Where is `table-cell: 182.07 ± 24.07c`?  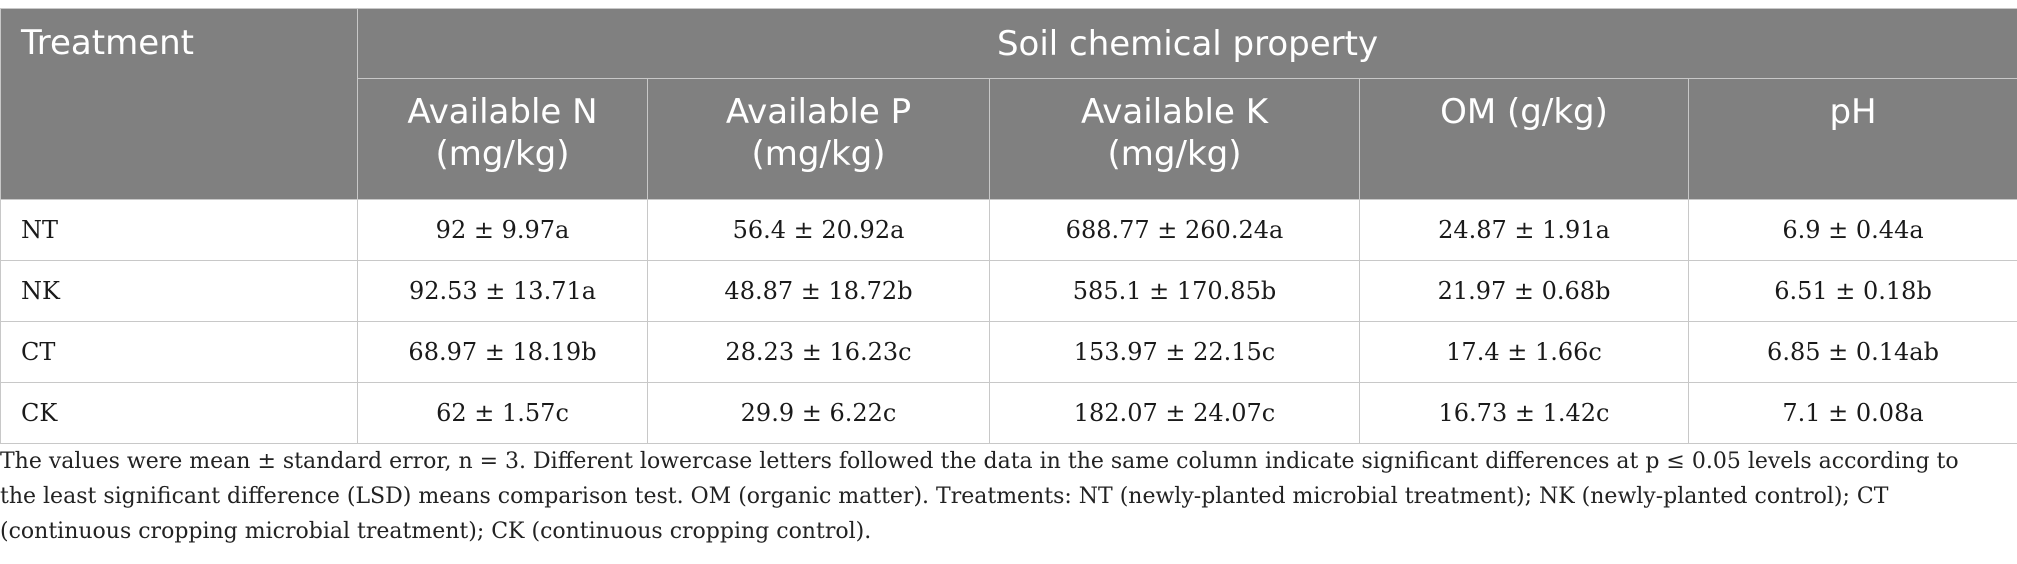 table-cell: 182.07 ± 24.07c is located at coordinates (1174, 413).